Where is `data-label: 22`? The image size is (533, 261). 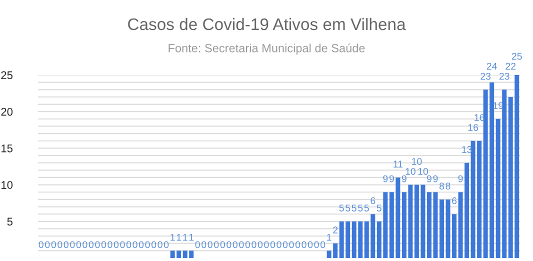
data-label: 22 is located at coordinates (511, 66).